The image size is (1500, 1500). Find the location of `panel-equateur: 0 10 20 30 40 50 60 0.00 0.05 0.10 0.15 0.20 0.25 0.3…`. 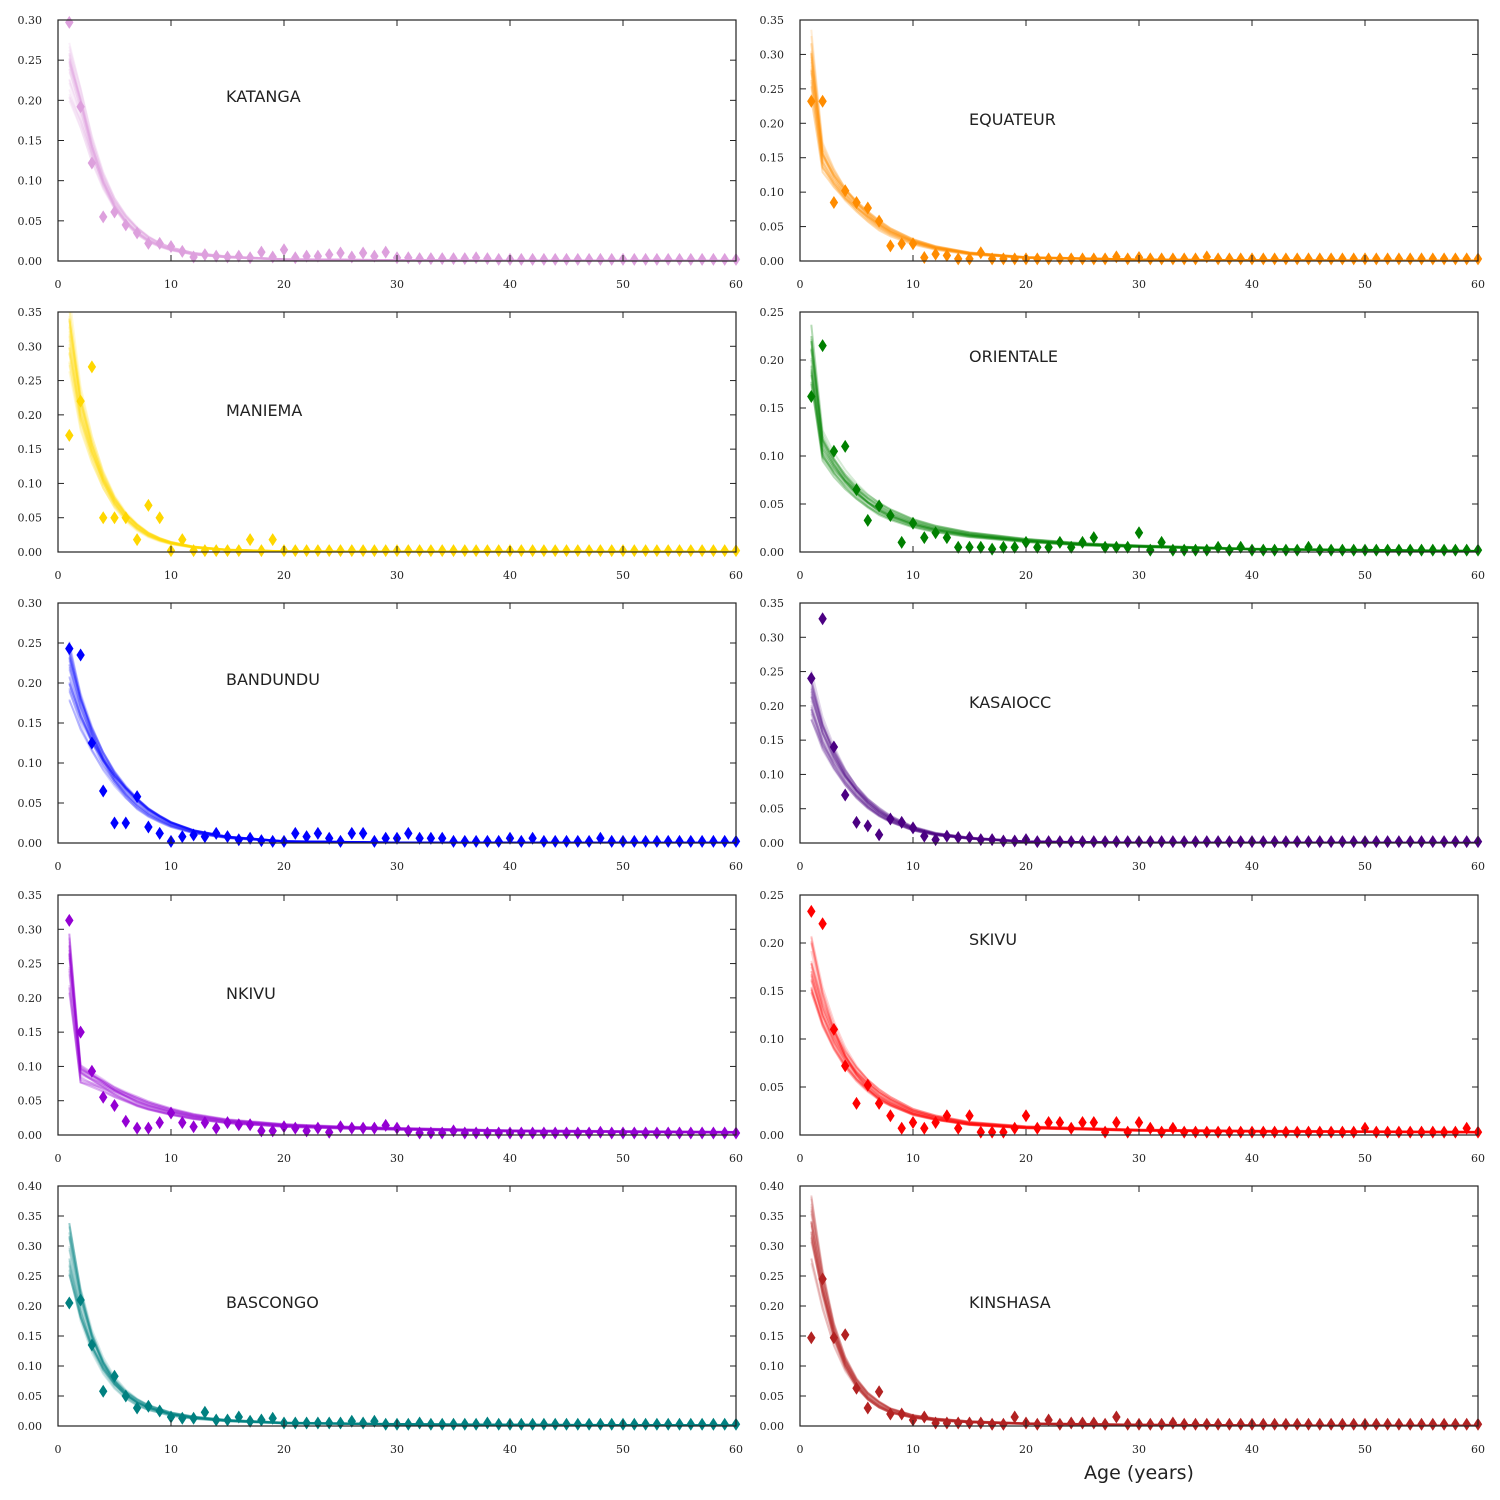

panel-equateur: 0 10 20 30 40 50 60 0.00 0.05 0.10 0.15 0.20 0.25 0.3… is located at coordinates (1123, 152).